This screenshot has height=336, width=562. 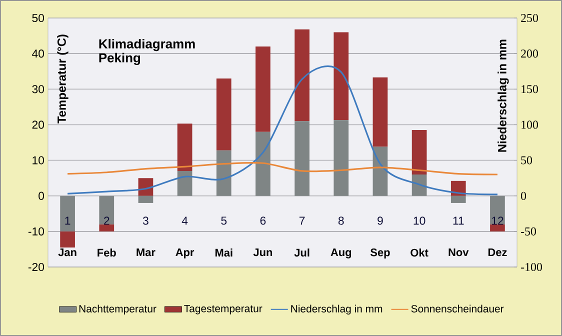 I want to click on y2-tick-label: -50, so click(x=528, y=231).